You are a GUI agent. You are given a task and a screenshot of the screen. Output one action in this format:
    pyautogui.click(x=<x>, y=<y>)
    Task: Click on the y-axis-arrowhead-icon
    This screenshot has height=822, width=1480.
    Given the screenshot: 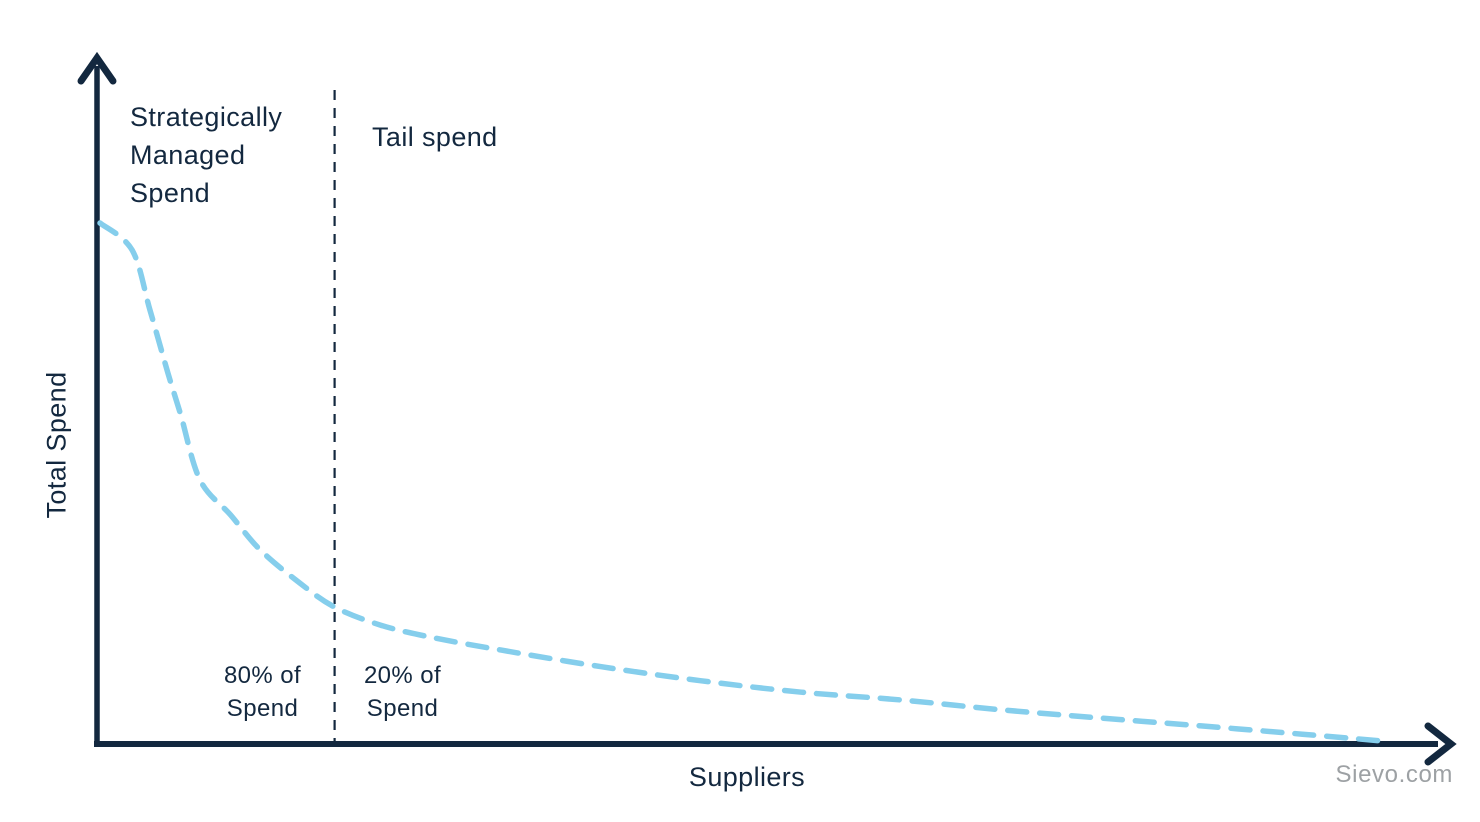 What is the action you would take?
    pyautogui.click(x=97, y=68)
    